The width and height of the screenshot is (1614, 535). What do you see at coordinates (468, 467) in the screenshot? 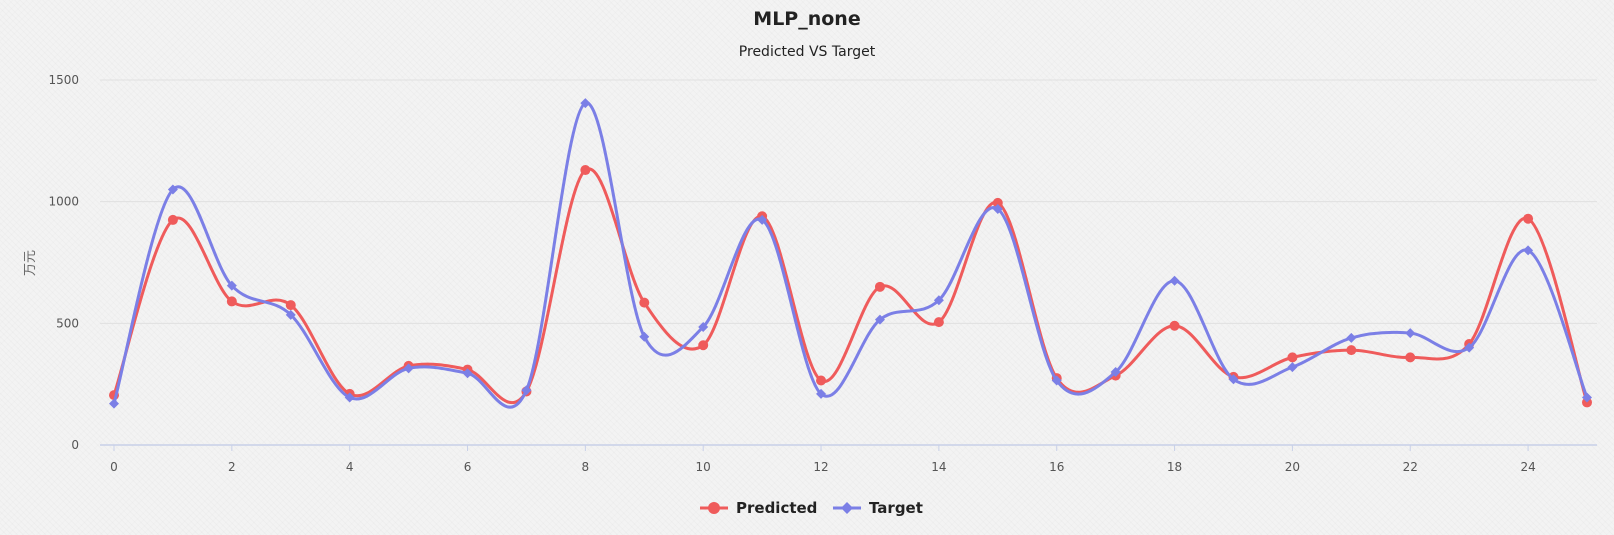
I see `x-tick-label: 6` at bounding box center [468, 467].